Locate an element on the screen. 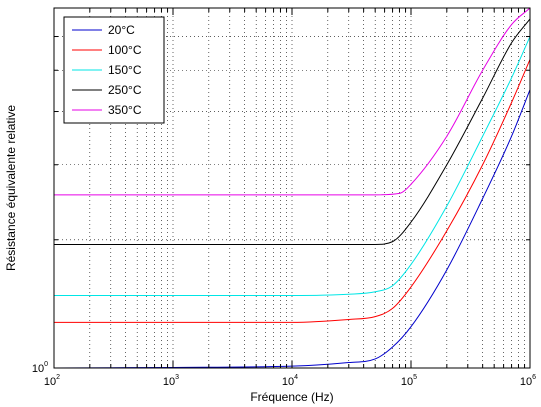 This screenshot has height=407, width=541. y-tick-label: 100 is located at coordinates (40, 368).